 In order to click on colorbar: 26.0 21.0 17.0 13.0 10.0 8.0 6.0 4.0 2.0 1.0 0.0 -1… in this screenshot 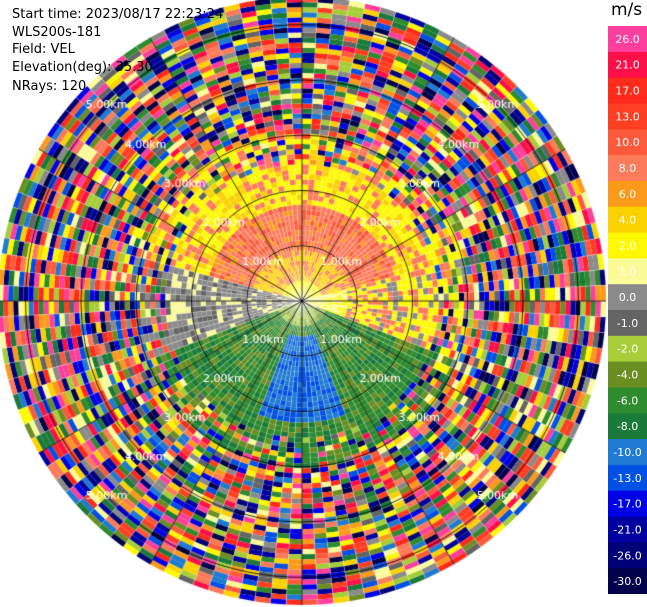, I will do `click(627, 310)`.